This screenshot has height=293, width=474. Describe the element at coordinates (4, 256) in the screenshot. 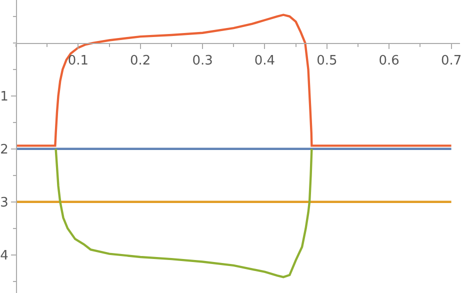

I see `y-tick-label: 4` at that location.